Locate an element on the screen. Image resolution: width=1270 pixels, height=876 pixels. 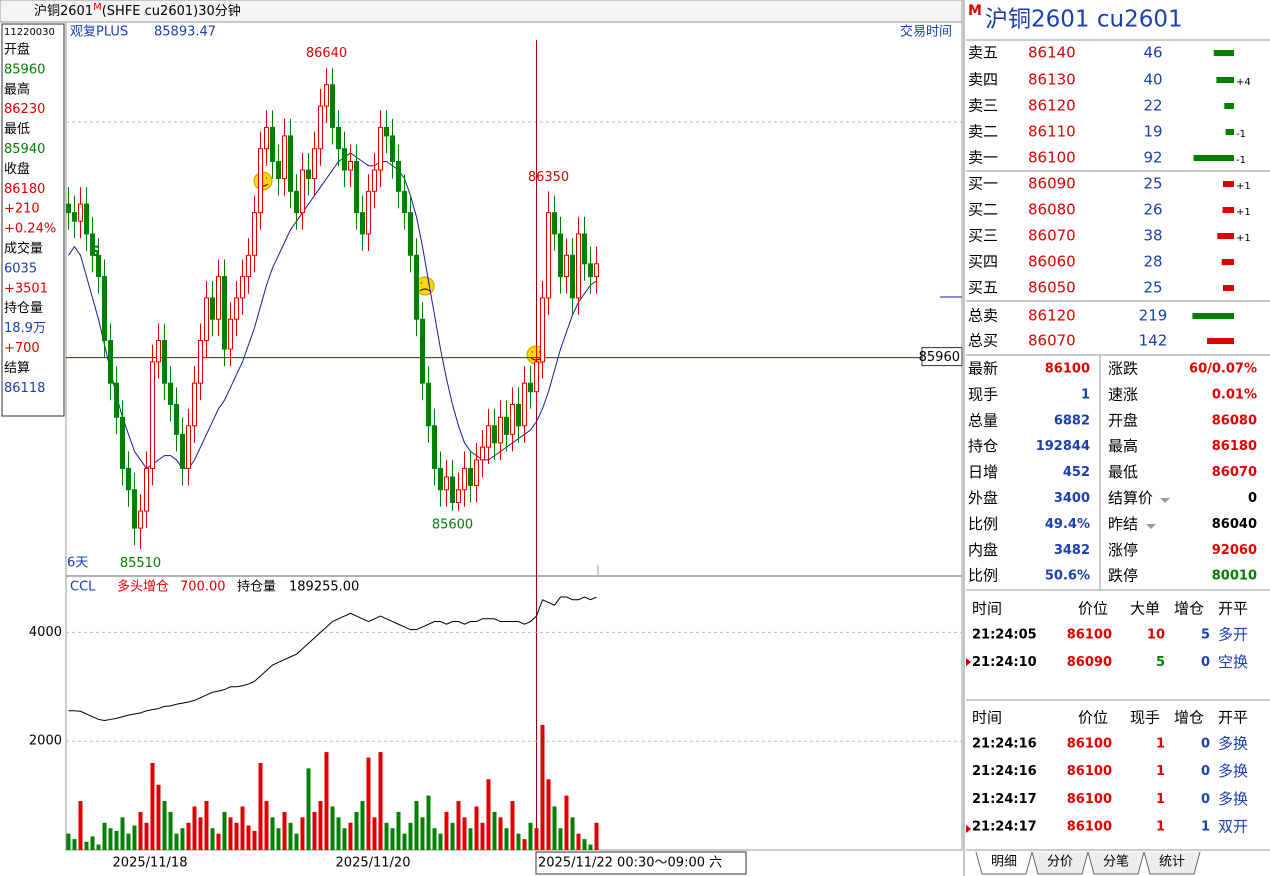
stat-label: 比例 is located at coordinates (983, 576).